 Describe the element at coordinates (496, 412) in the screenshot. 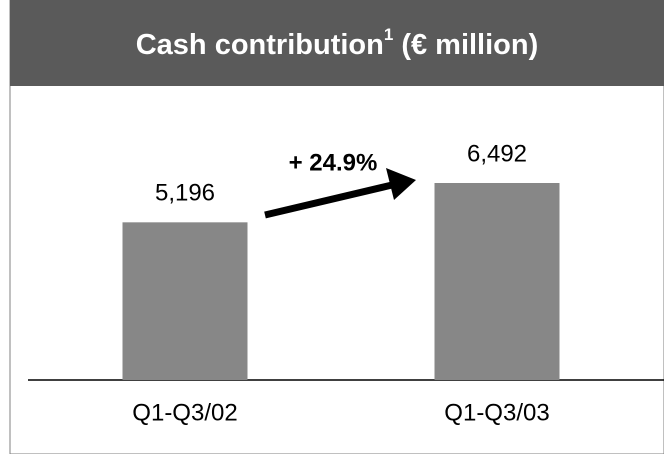

I see `x-tick-label: Q1-Q3/03` at that location.